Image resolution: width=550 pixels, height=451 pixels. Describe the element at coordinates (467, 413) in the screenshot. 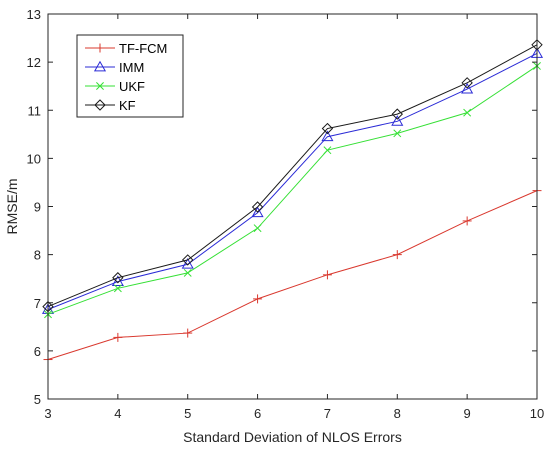

I see `x-tick-label: 9` at that location.